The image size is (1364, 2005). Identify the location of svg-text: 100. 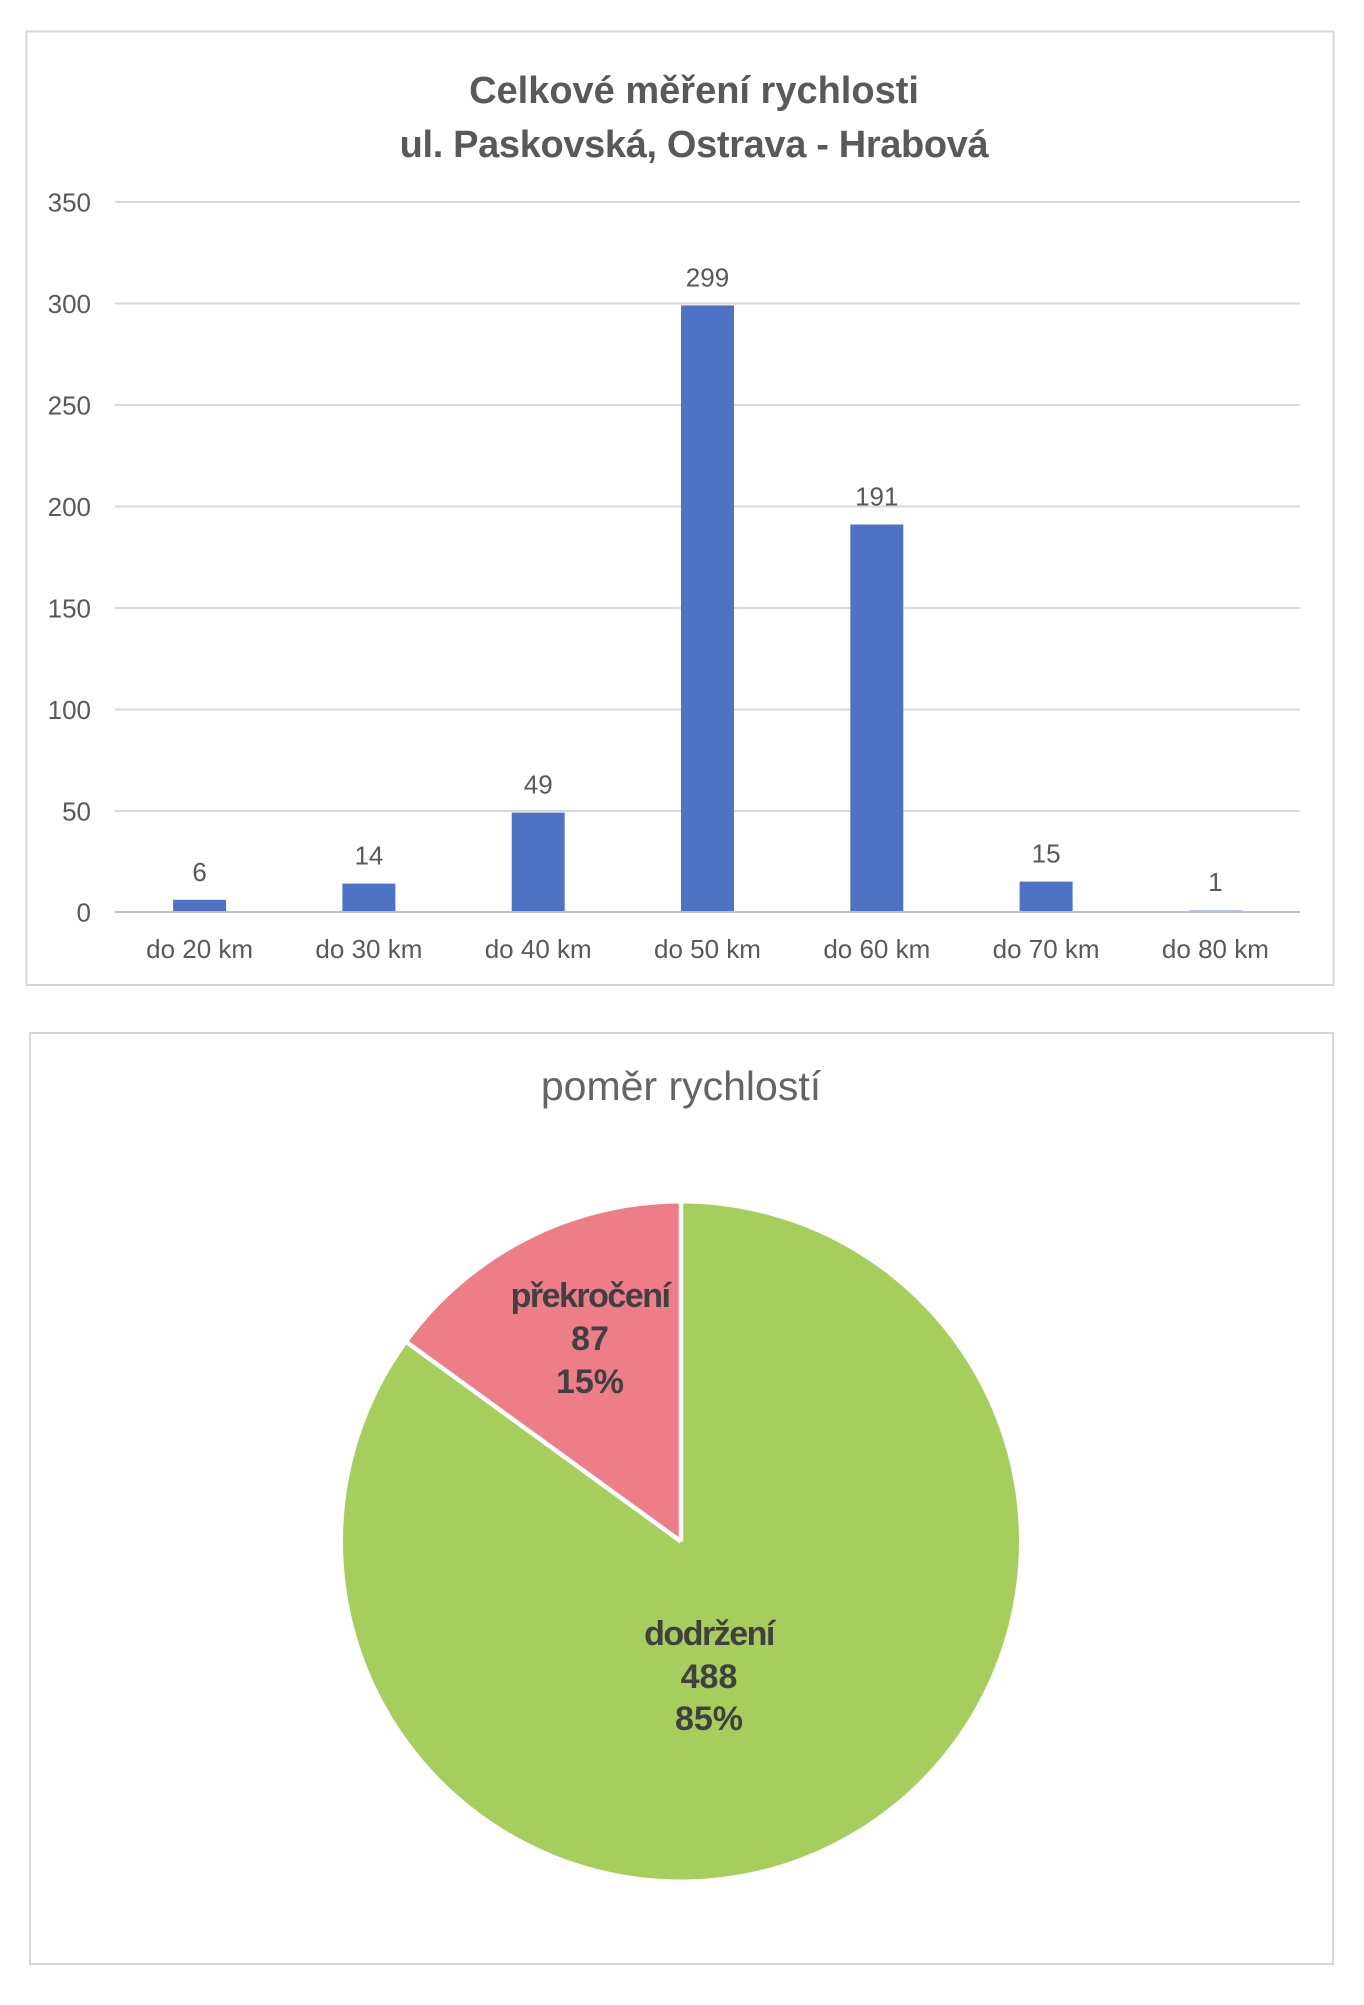
(69, 710).